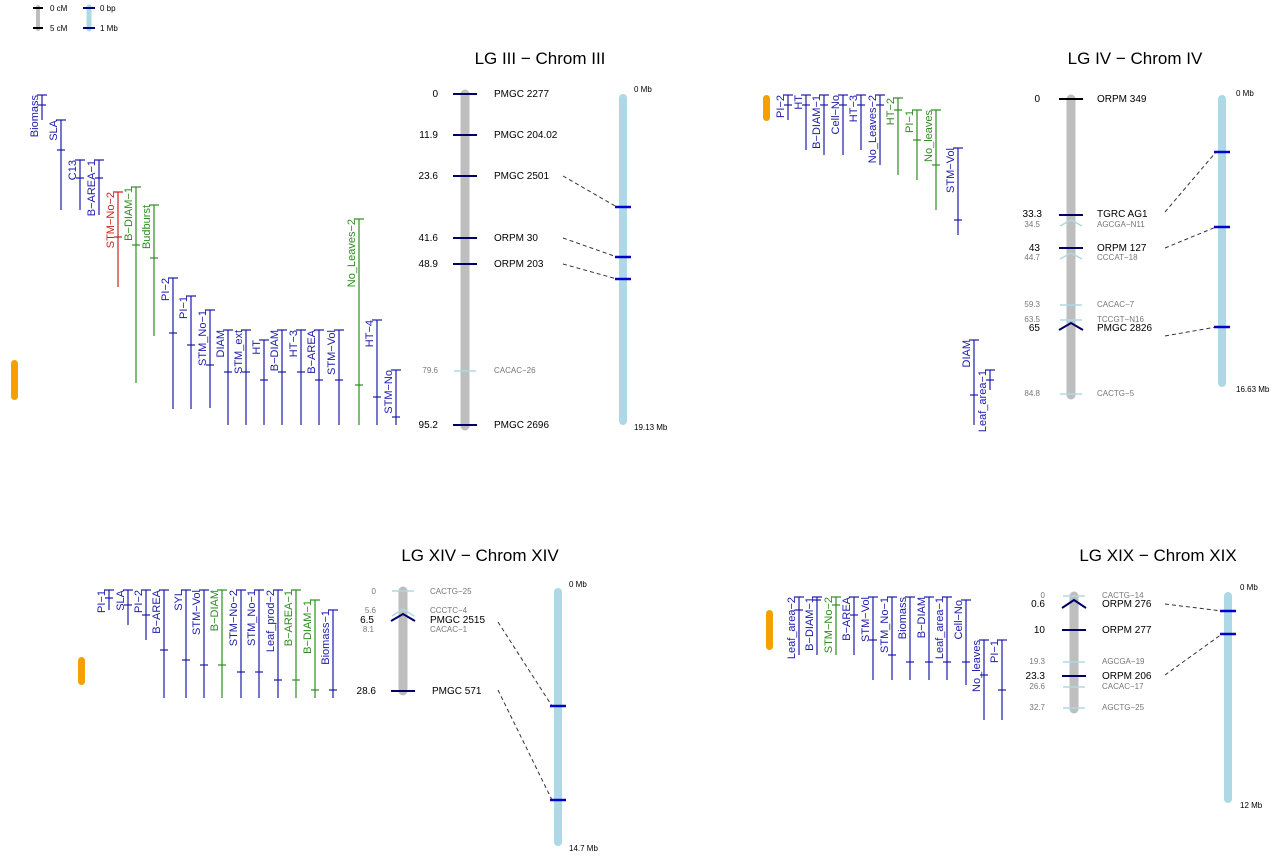 The width and height of the screenshot is (1278, 859). What do you see at coordinates (1033, 214) in the screenshot?
I see `marker-position: 33.3` at bounding box center [1033, 214].